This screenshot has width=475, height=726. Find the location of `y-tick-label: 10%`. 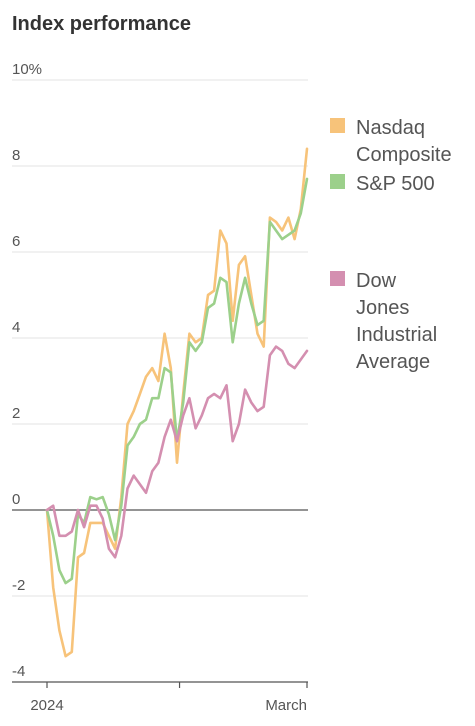

y-tick-label: 10% is located at coordinates (27, 69).